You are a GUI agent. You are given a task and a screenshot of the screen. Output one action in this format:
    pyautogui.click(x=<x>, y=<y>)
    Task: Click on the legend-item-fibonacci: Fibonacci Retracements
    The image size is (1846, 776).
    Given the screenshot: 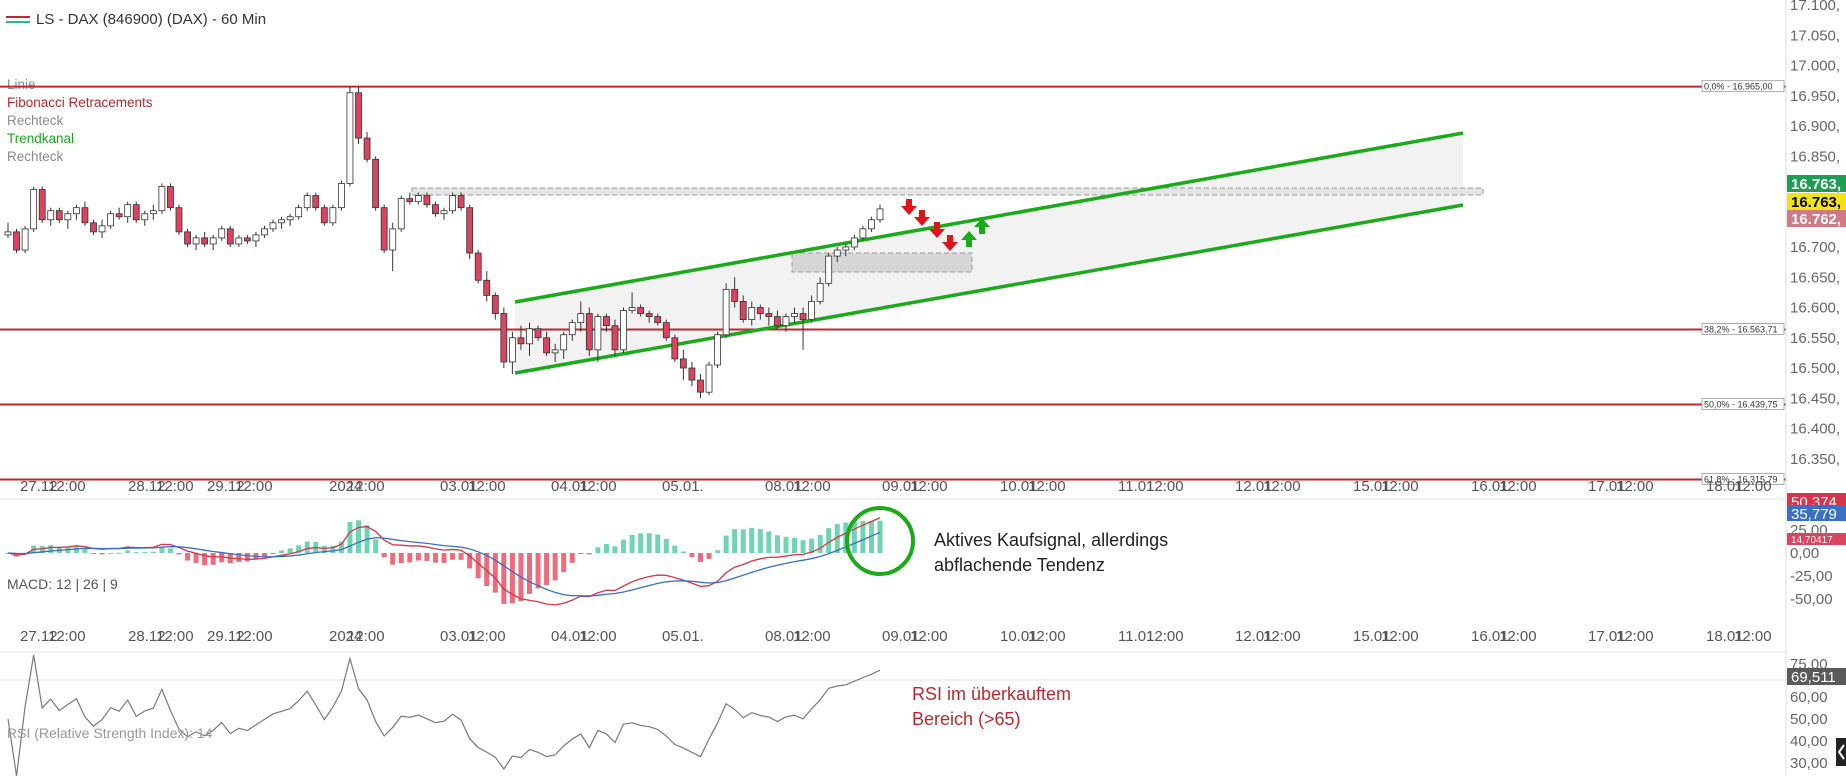 What is the action you would take?
    pyautogui.click(x=80, y=102)
    